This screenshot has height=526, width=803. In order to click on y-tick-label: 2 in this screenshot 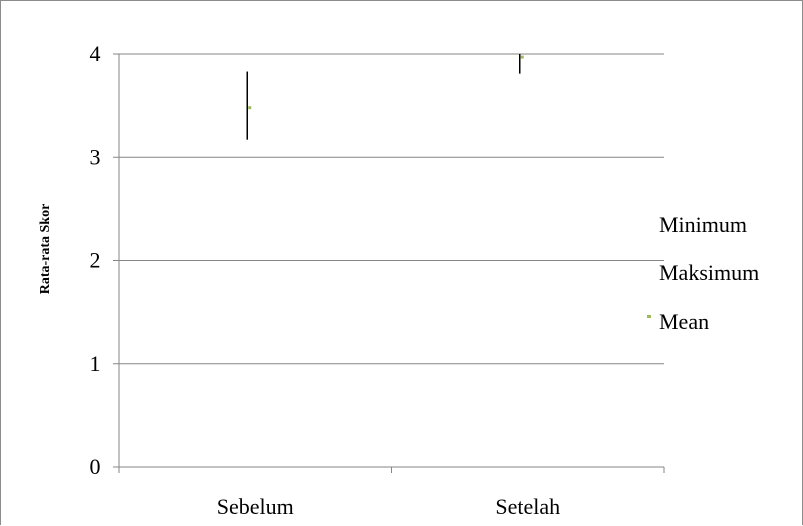, I will do `click(95, 260)`.